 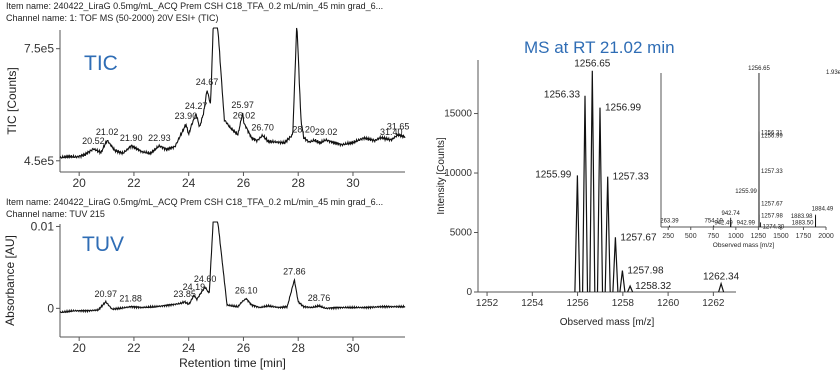 What do you see at coordinates (101, 63) in the screenshot?
I see `tic-inset-label: TIC` at bounding box center [101, 63].